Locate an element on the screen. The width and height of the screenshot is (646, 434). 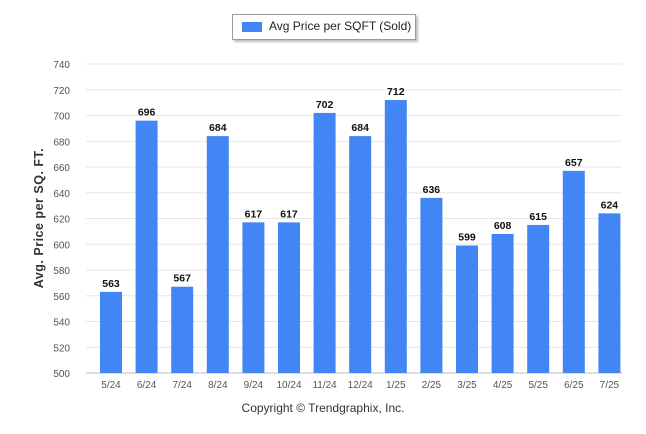
y-tick-label: 640 is located at coordinates (61, 194).